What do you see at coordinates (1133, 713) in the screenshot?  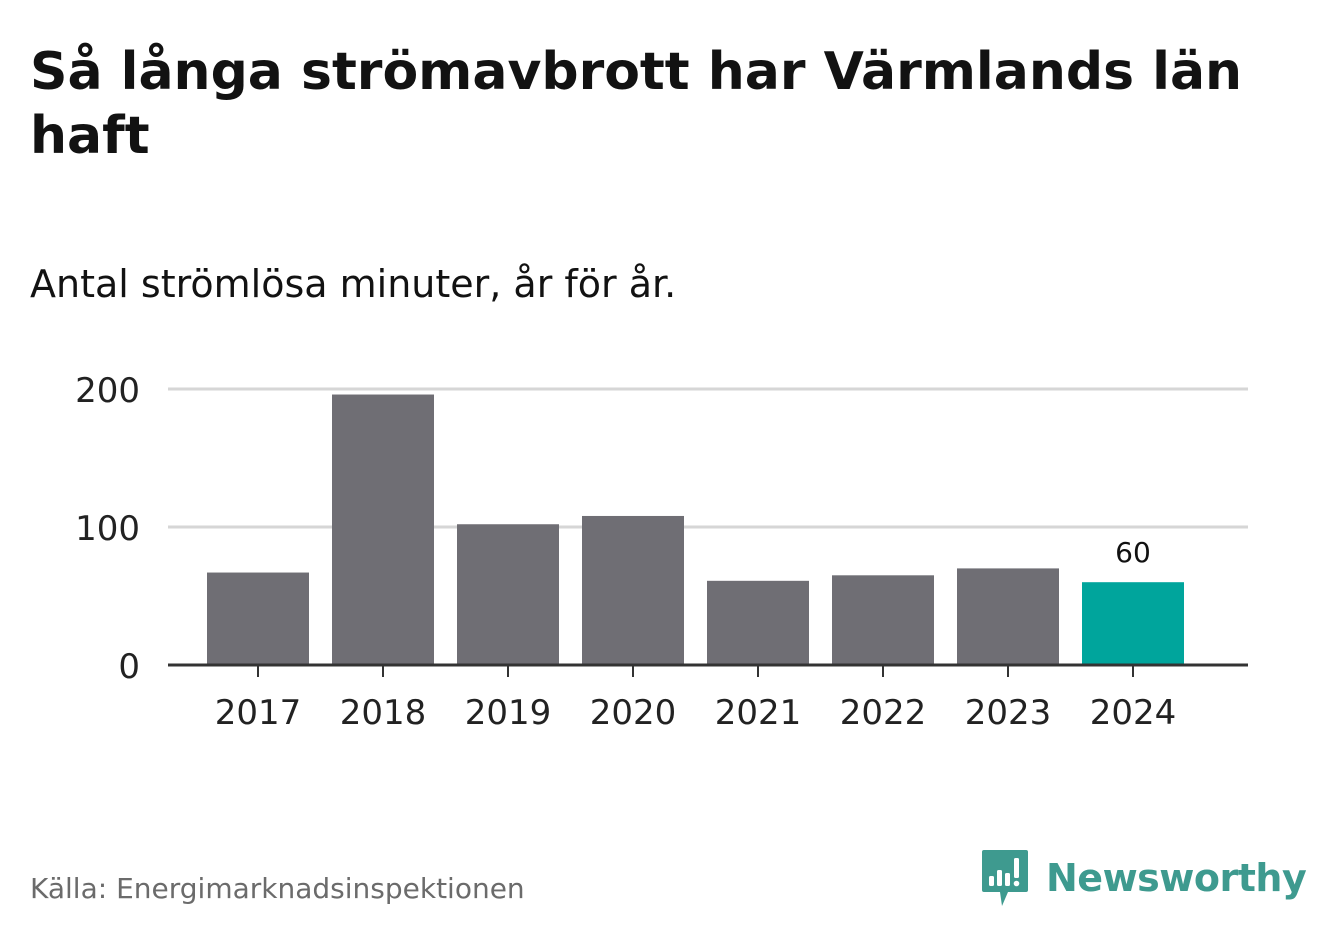 I see `x-tick-label-2024: 2024` at bounding box center [1133, 713].